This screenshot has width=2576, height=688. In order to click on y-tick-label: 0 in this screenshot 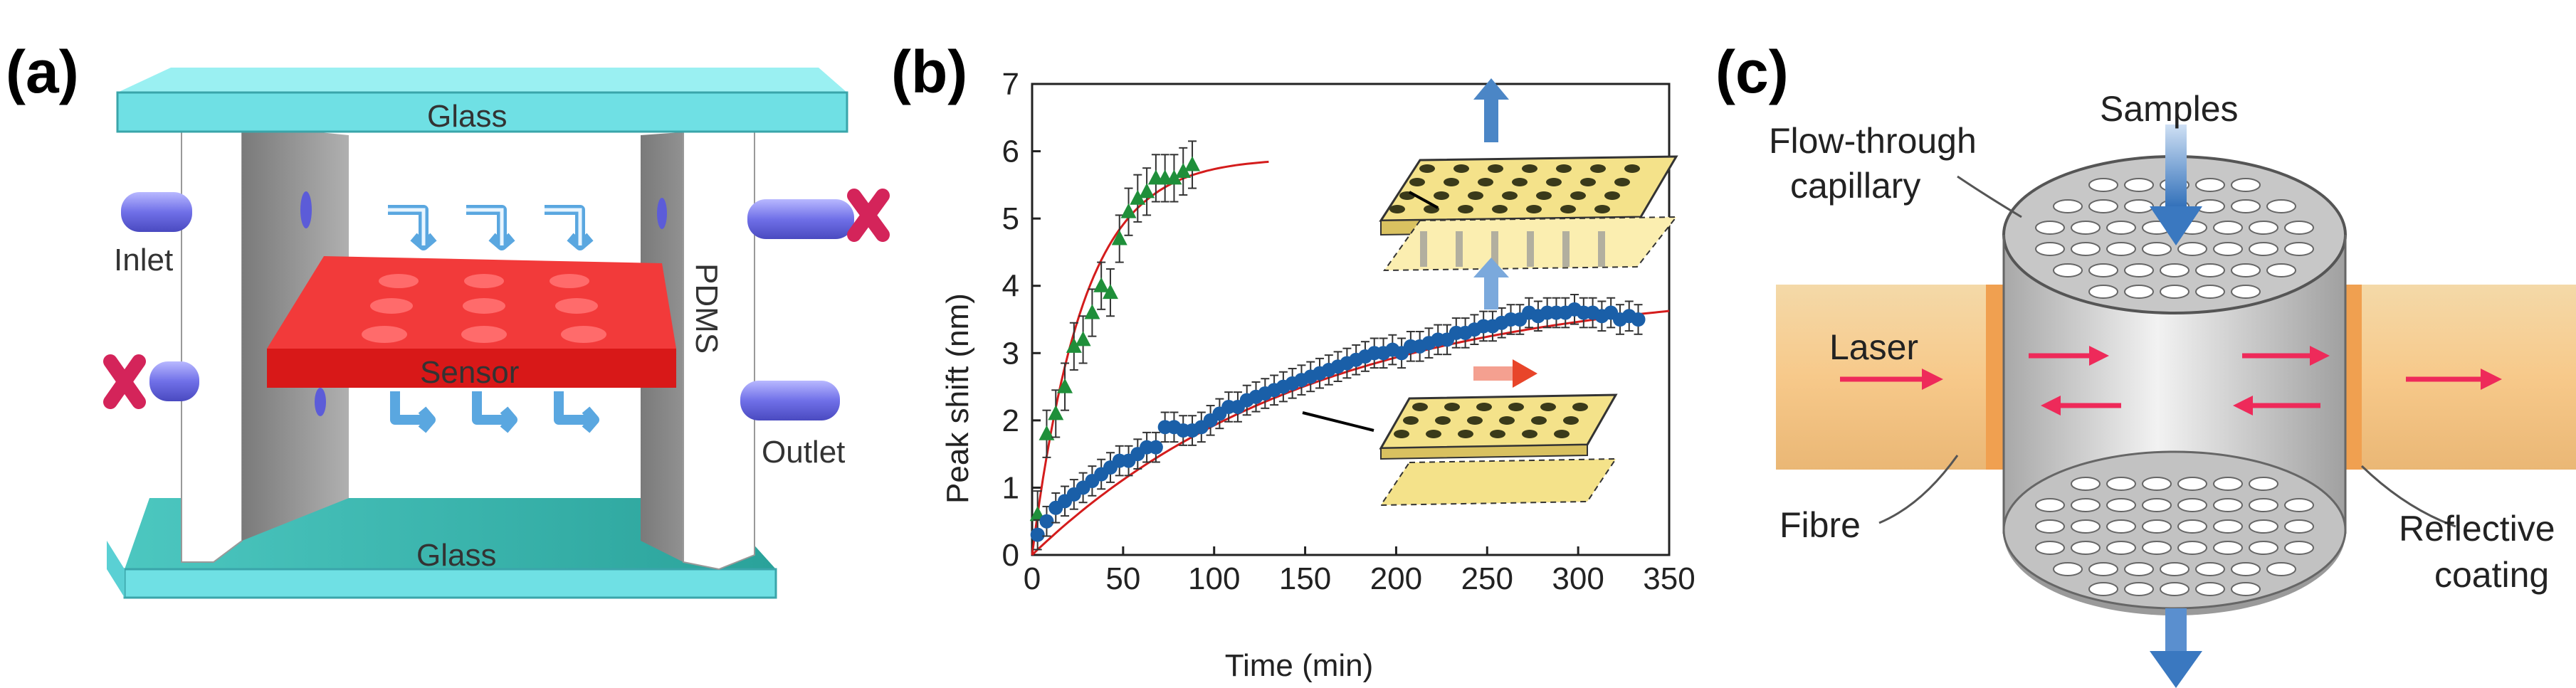, I will do `click(1010, 555)`.